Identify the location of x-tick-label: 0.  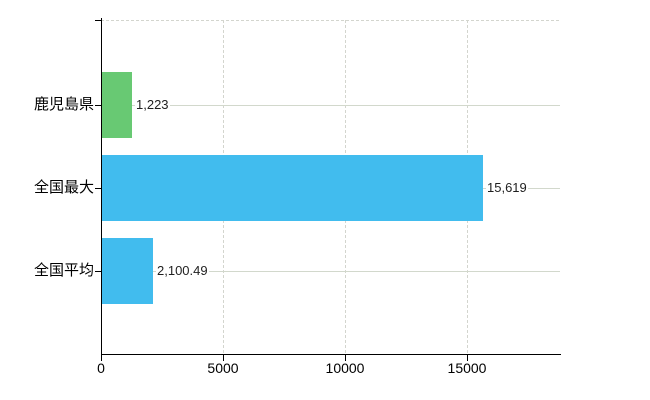
(101, 368).